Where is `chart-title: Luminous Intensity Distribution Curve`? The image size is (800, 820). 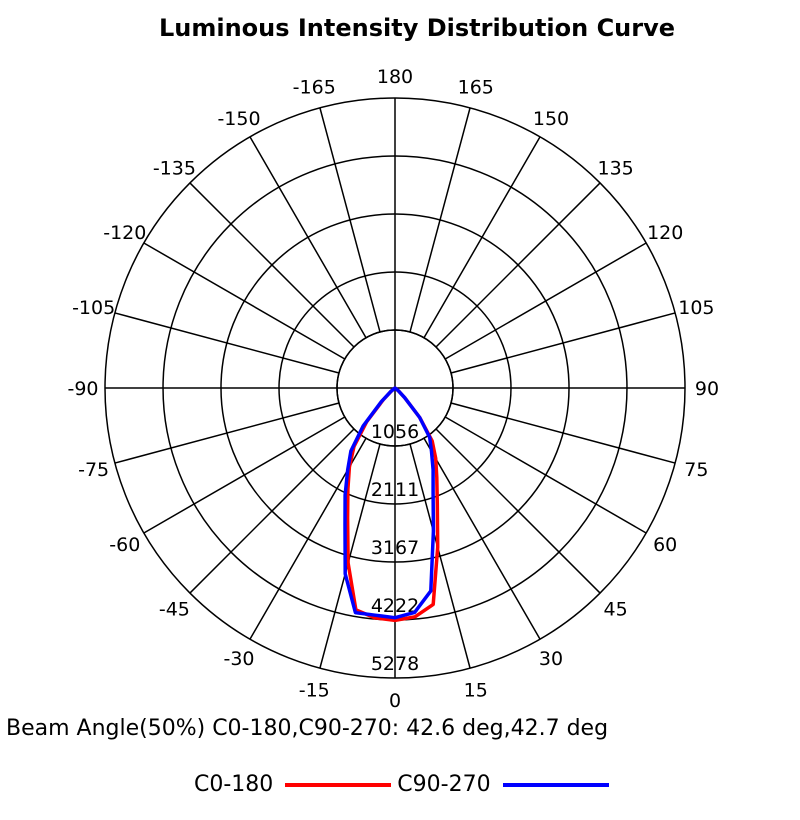
chart-title: Luminous Intensity Distribution Curve is located at coordinates (417, 28).